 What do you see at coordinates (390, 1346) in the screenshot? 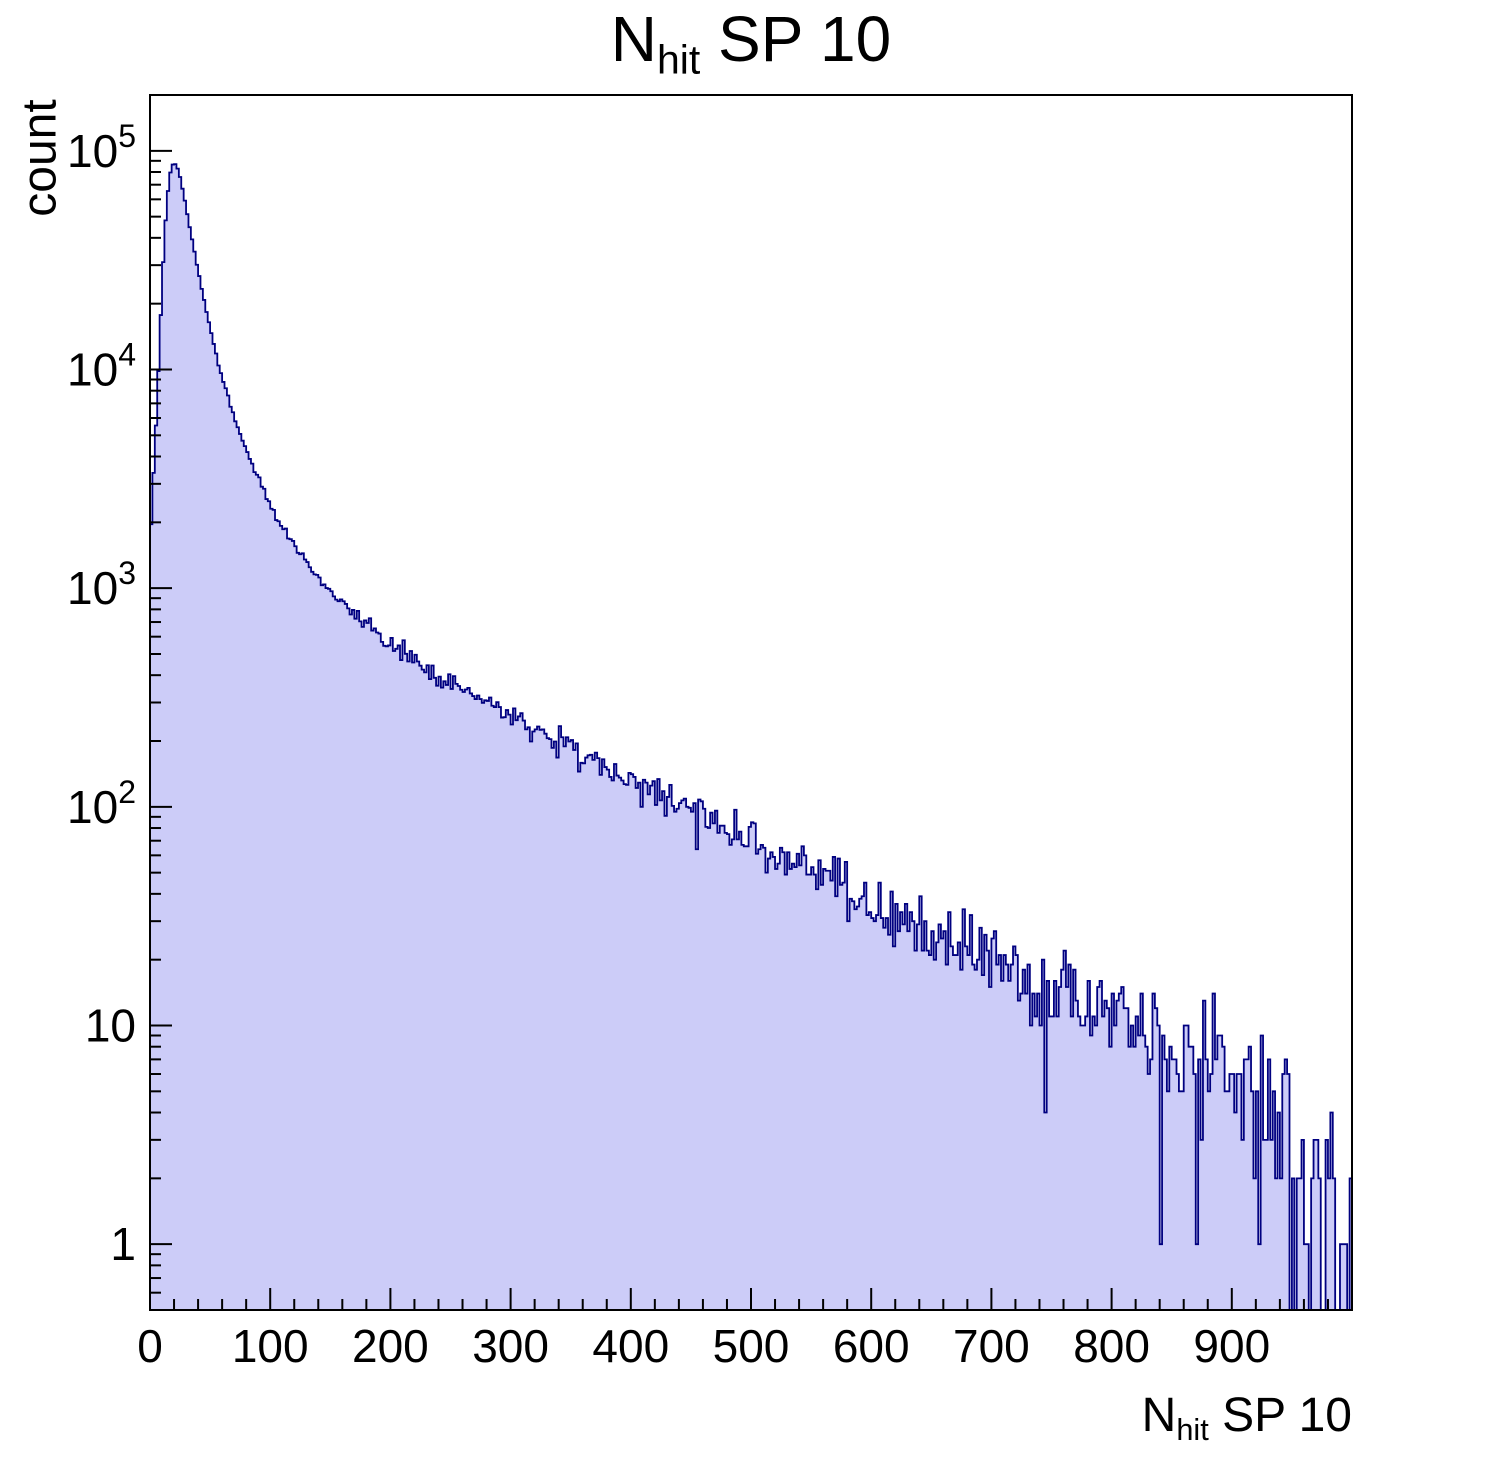
I see `x-tick-label: 200` at bounding box center [390, 1346].